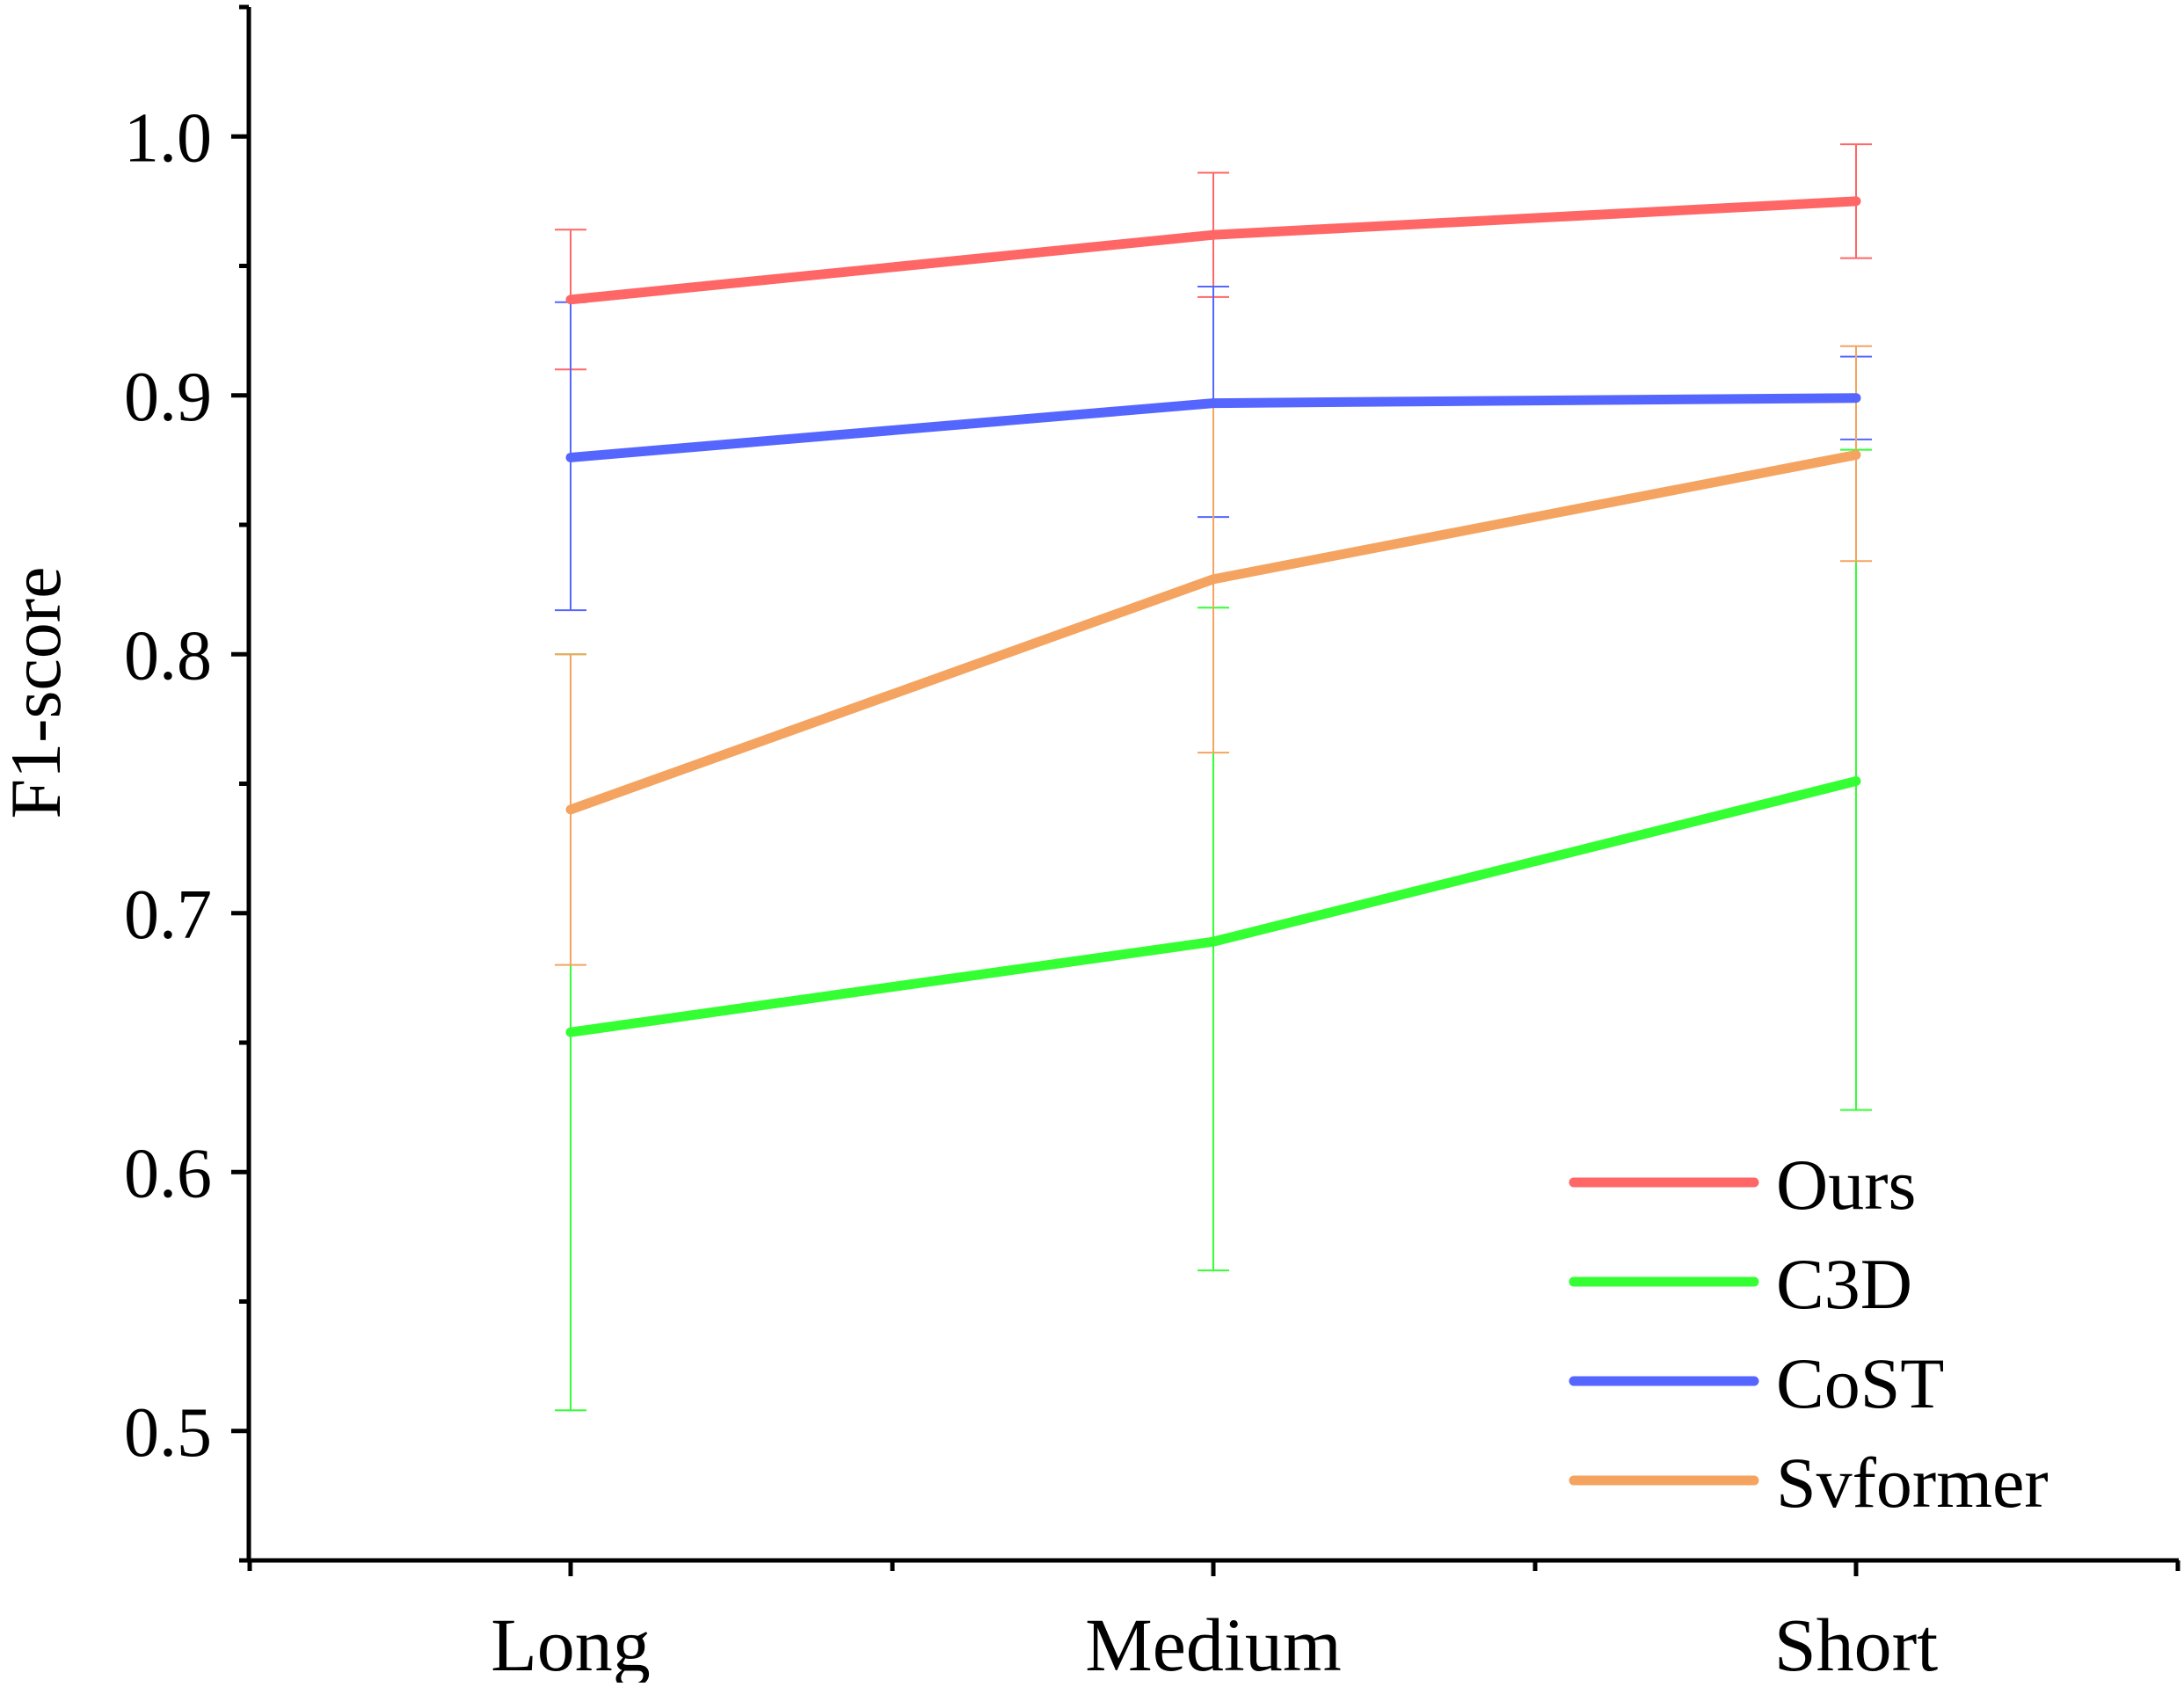 The image size is (2184, 1687). What do you see at coordinates (1846, 1185) in the screenshot?
I see `legend-label: Ours` at bounding box center [1846, 1185].